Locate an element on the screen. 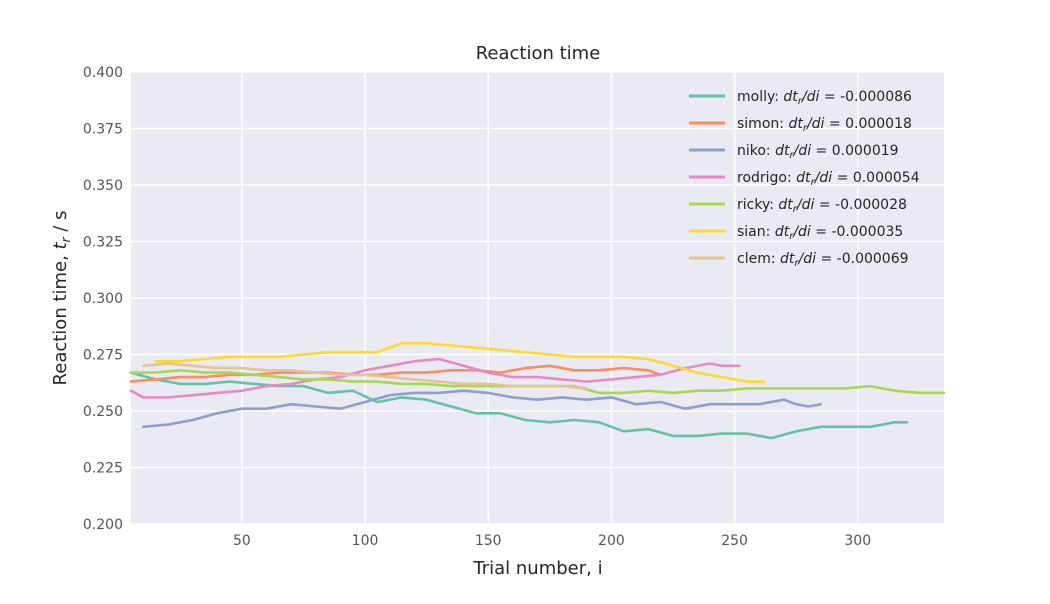  y-tick-label: 0.325 is located at coordinates (103, 243).